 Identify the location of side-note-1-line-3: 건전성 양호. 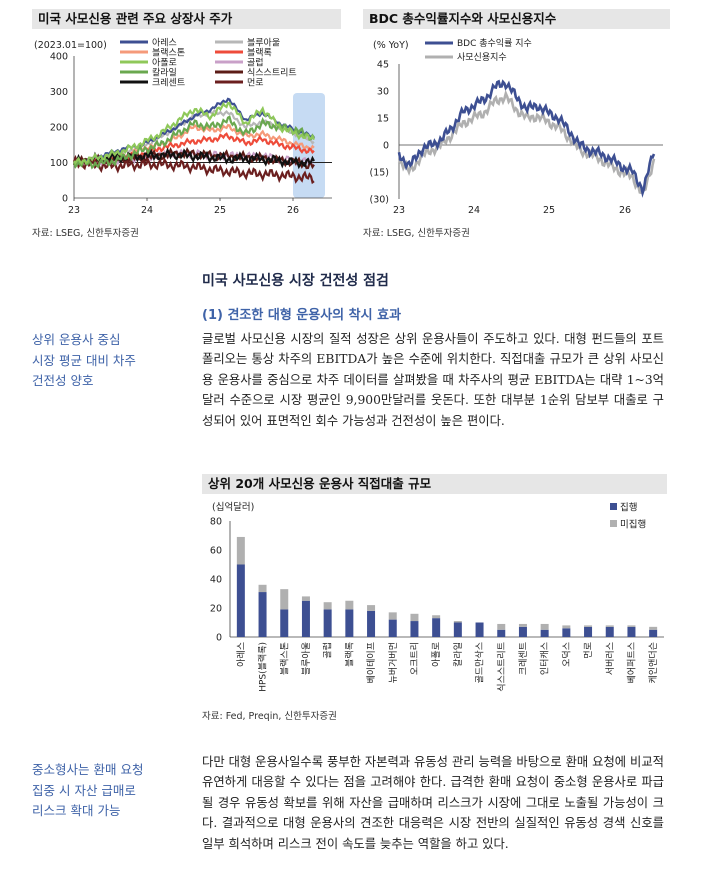
(63, 380).